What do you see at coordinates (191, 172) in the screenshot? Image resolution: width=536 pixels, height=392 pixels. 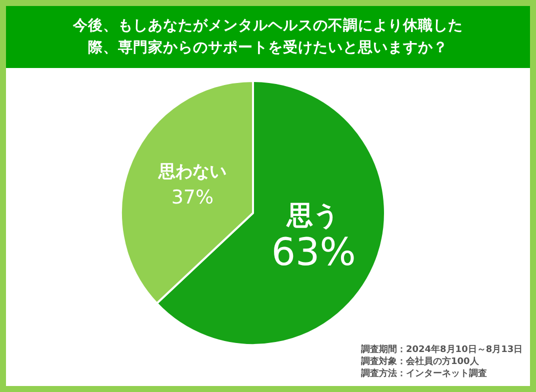 I see `slice-label: 思わない` at bounding box center [191, 172].